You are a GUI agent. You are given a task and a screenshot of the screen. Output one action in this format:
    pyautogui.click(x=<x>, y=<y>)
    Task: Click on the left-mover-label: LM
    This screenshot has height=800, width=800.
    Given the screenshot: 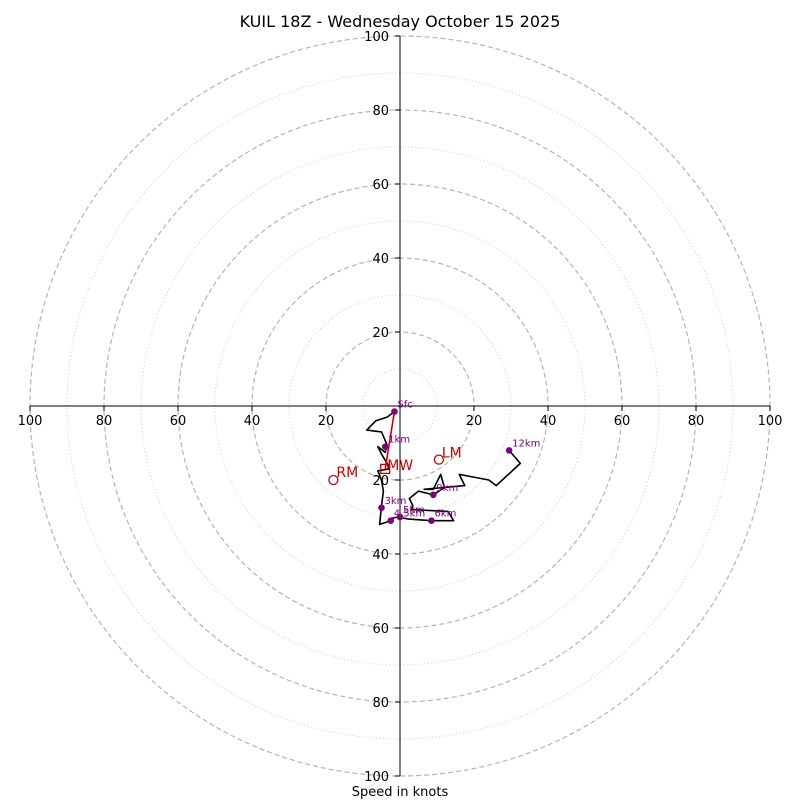 What is the action you would take?
    pyautogui.click(x=452, y=454)
    